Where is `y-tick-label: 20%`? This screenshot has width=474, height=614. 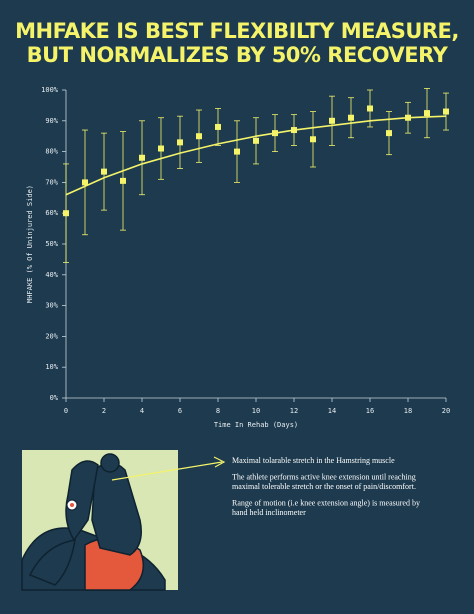 y-tick-label: 20% is located at coordinates (51, 336).